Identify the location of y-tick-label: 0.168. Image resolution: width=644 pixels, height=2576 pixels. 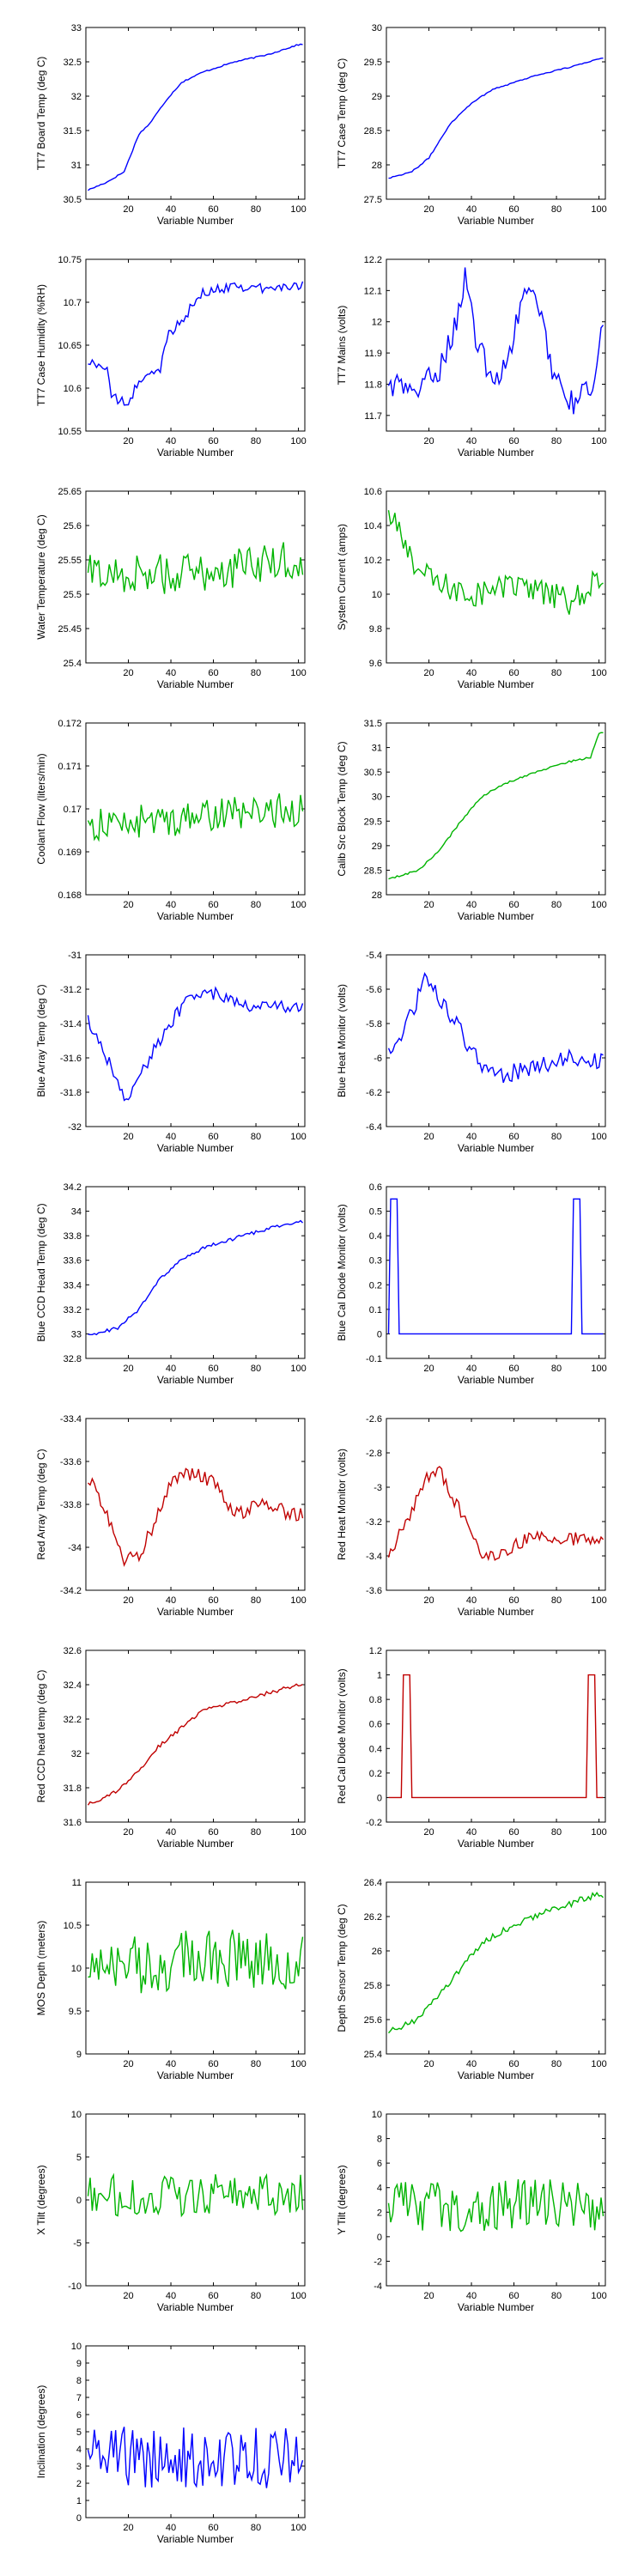
(70, 896).